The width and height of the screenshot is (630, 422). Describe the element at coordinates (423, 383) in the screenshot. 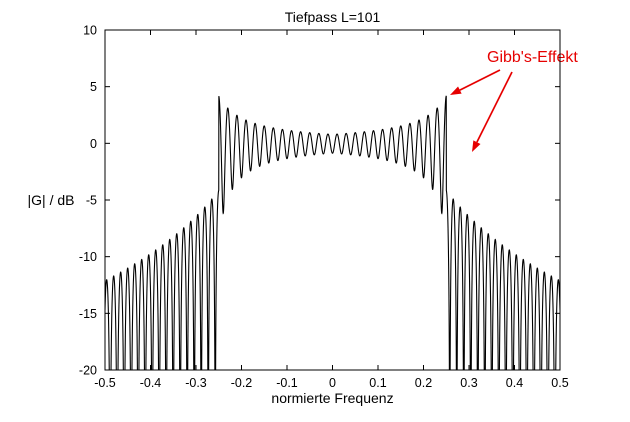

I see `svg-text: 0.2` at that location.